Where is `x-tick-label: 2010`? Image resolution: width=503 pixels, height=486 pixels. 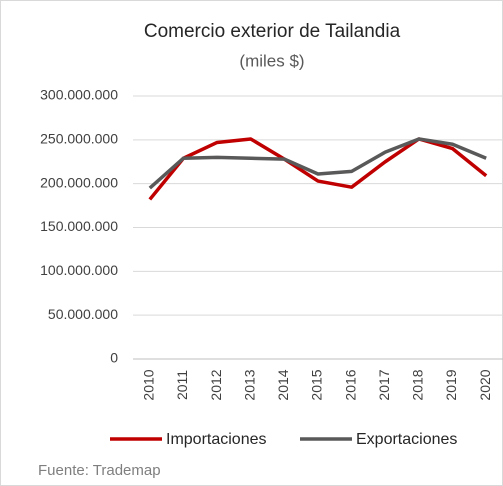
x-tick-label: 2010 is located at coordinates (149, 384).